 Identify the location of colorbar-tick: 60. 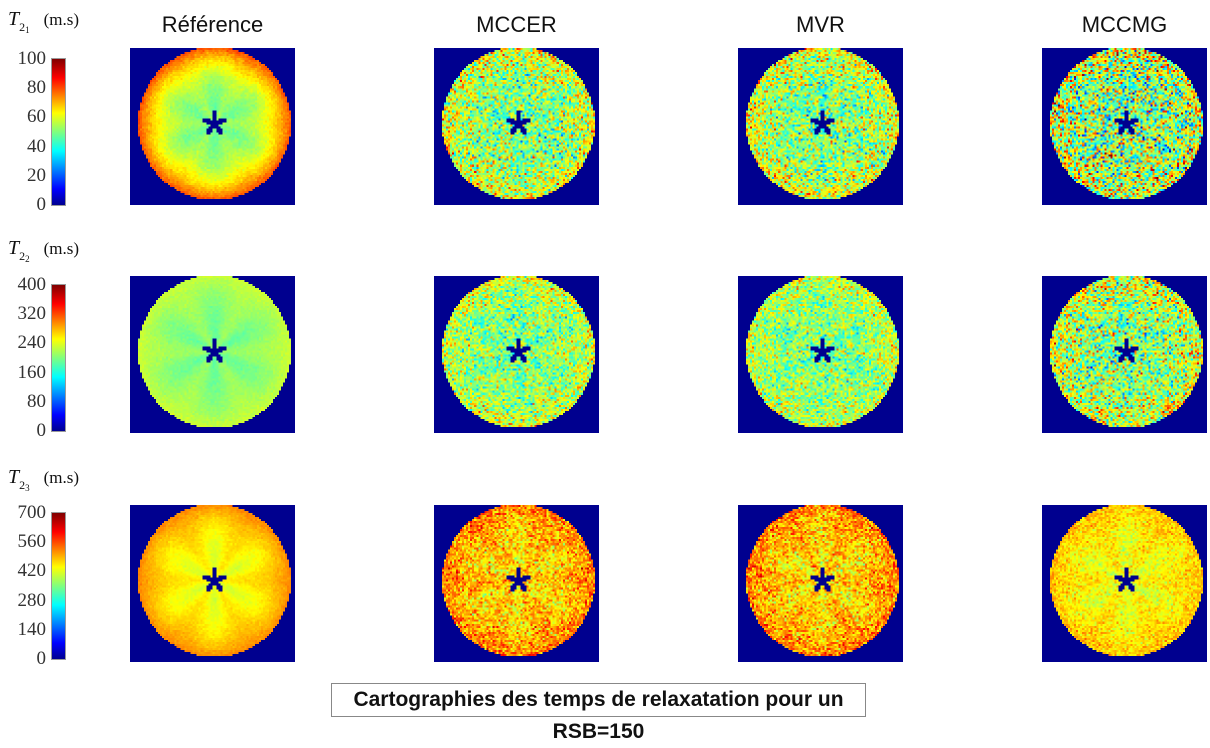
(26, 117).